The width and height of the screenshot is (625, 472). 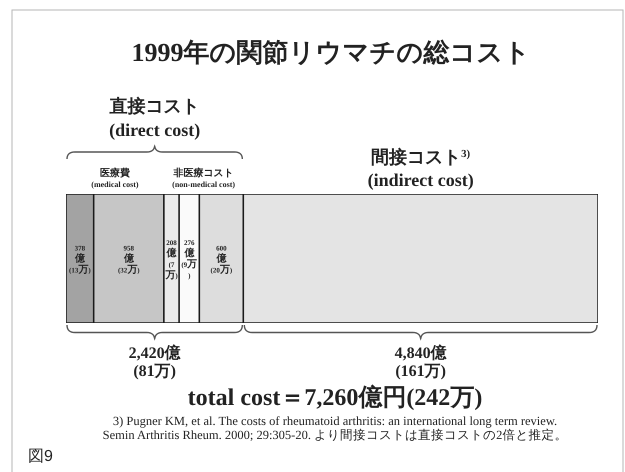 I want to click on text: 4,840億 (161万), so click(x=421, y=362).